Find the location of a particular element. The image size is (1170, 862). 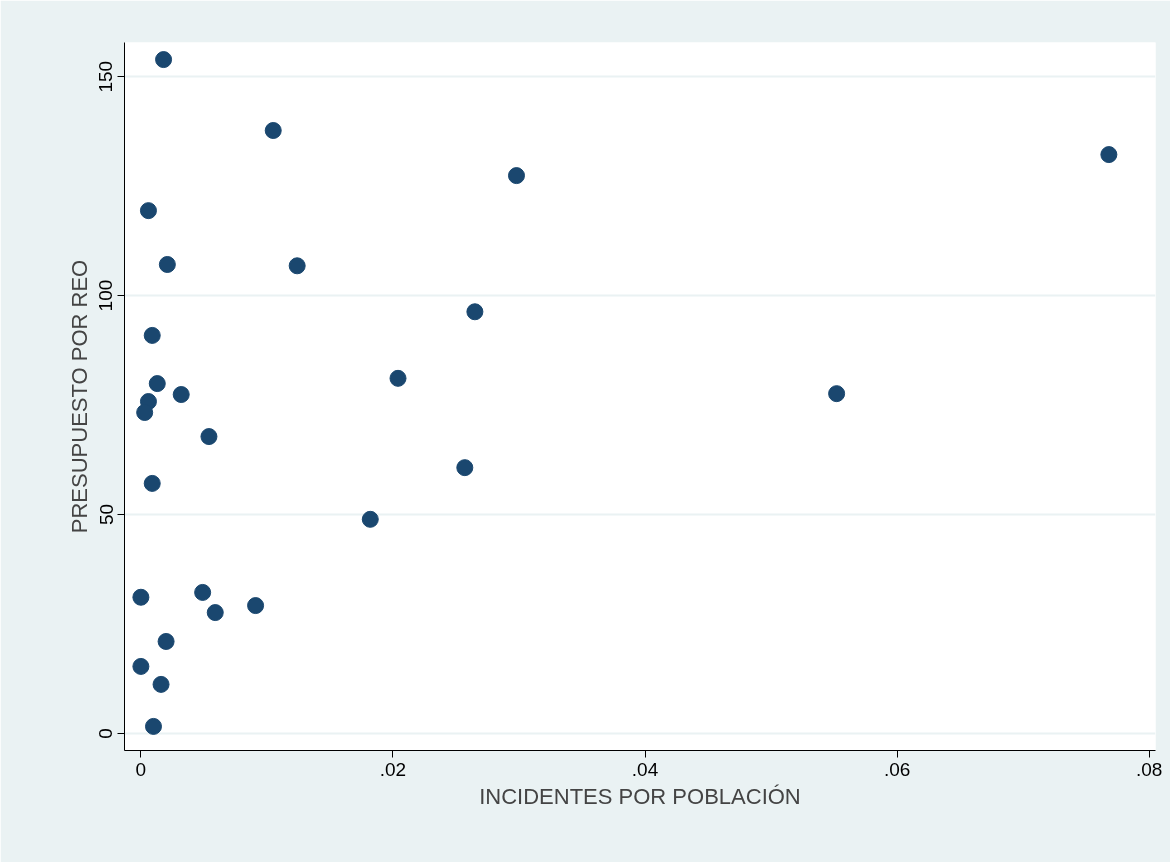

x-tick-label: .06 is located at coordinates (897, 769).